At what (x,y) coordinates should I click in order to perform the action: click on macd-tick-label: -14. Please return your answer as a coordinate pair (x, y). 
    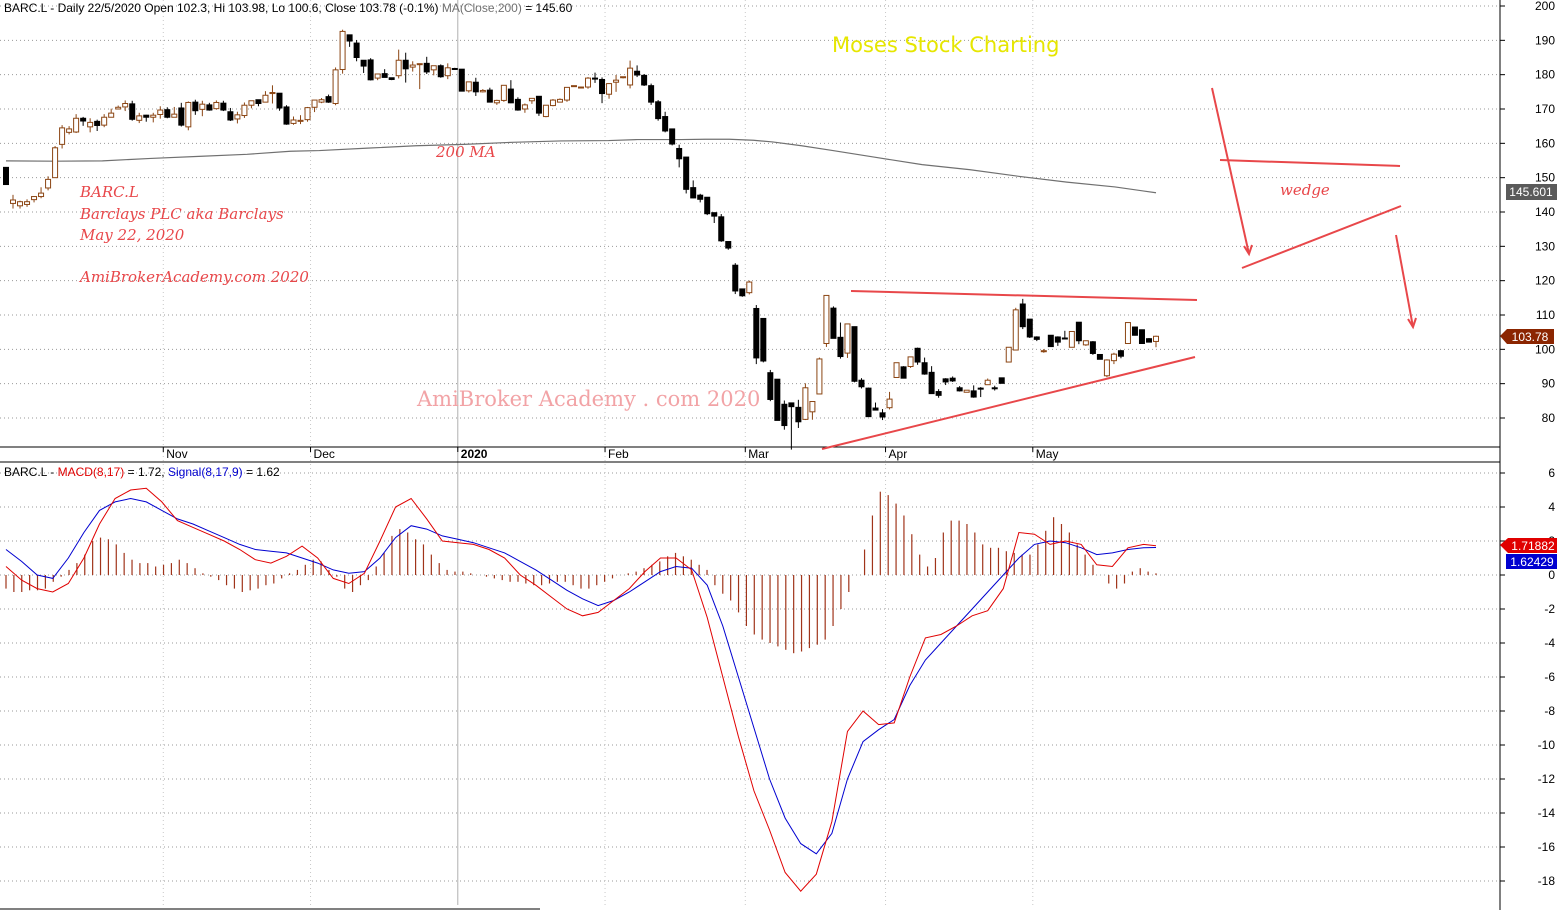
    Looking at the image, I should click on (1547, 813).